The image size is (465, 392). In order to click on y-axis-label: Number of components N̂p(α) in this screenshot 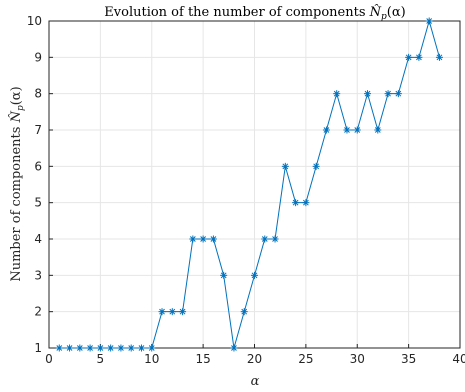, I will do `click(17, 183)`.